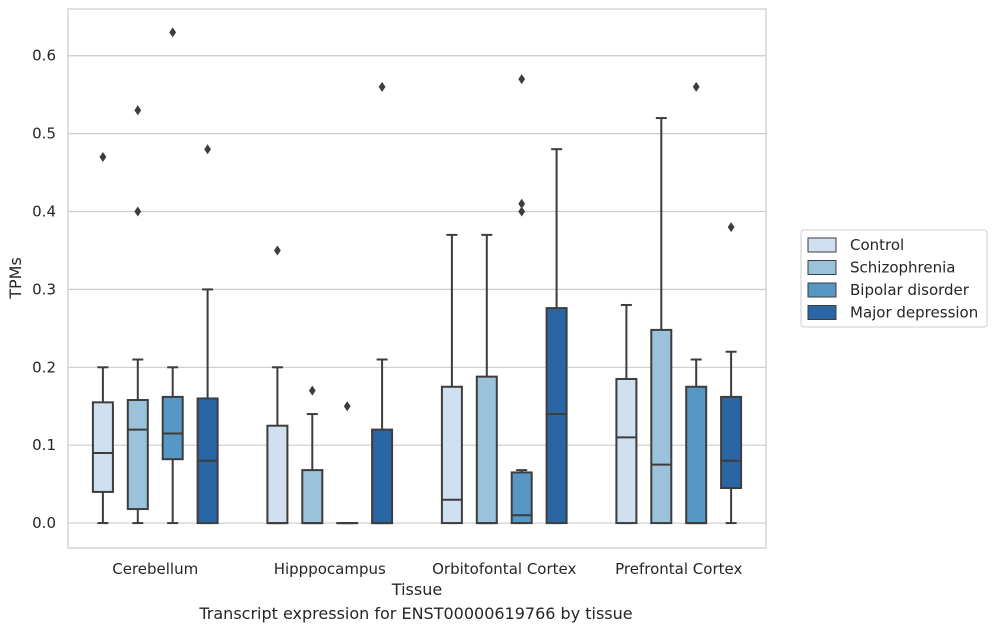  I want to click on y-tick-label: 0.5, so click(44, 134).